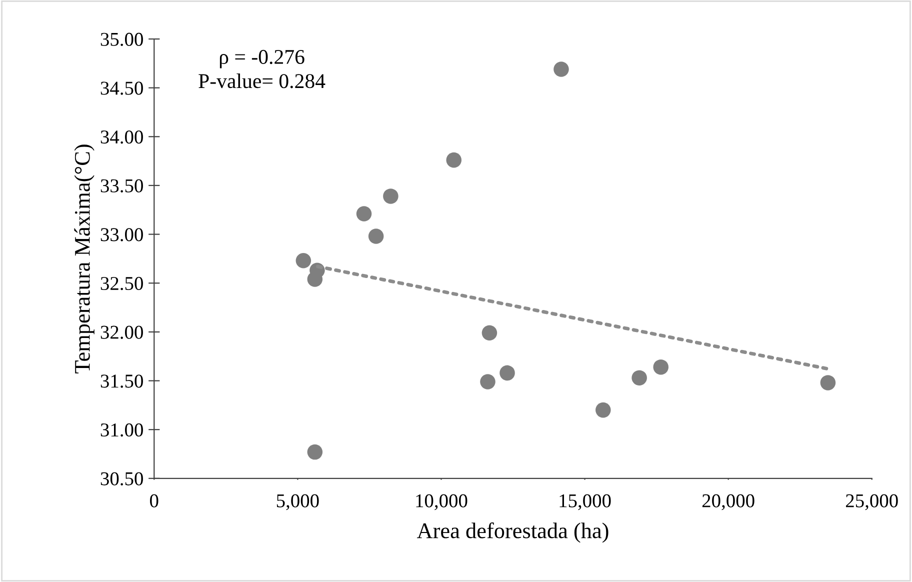  I want to click on y-tick-label: 33.00, so click(121, 235).